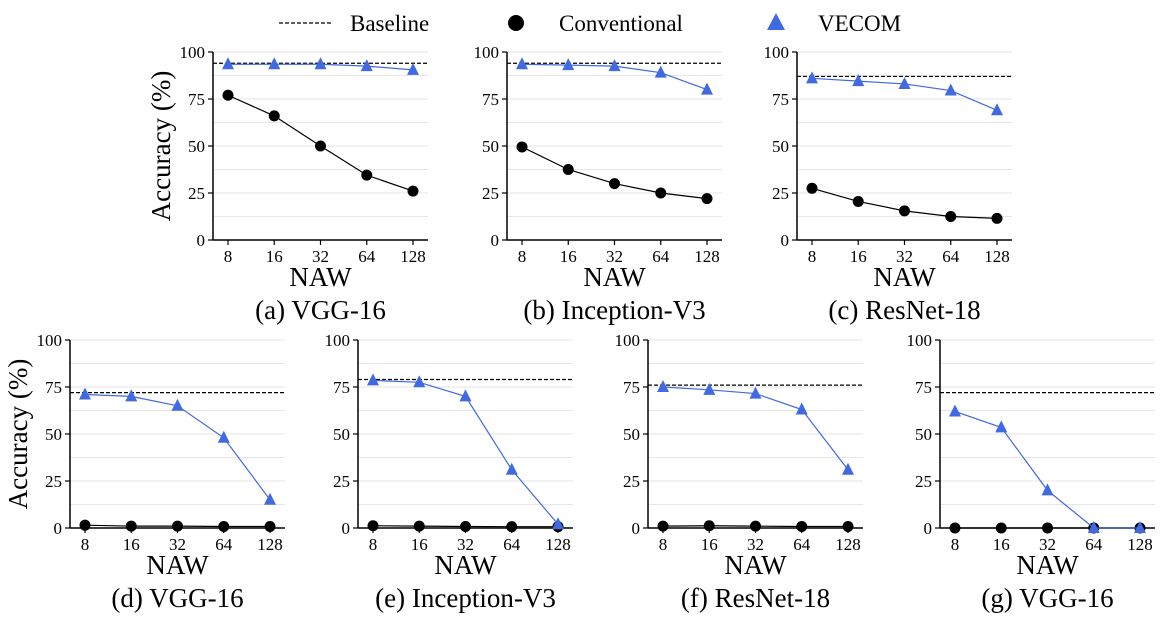 The height and width of the screenshot is (617, 1162). I want to click on panel-caption: (e) Inception-V3, so click(465, 598).